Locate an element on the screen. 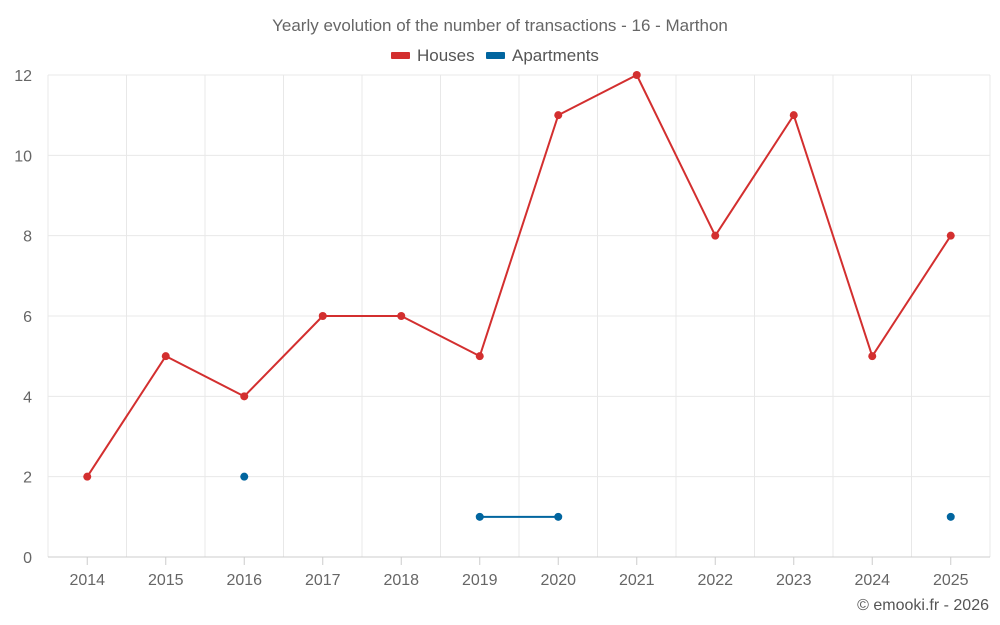 The image size is (1000, 625). legend-label-apartments: Apartments is located at coordinates (555, 55).